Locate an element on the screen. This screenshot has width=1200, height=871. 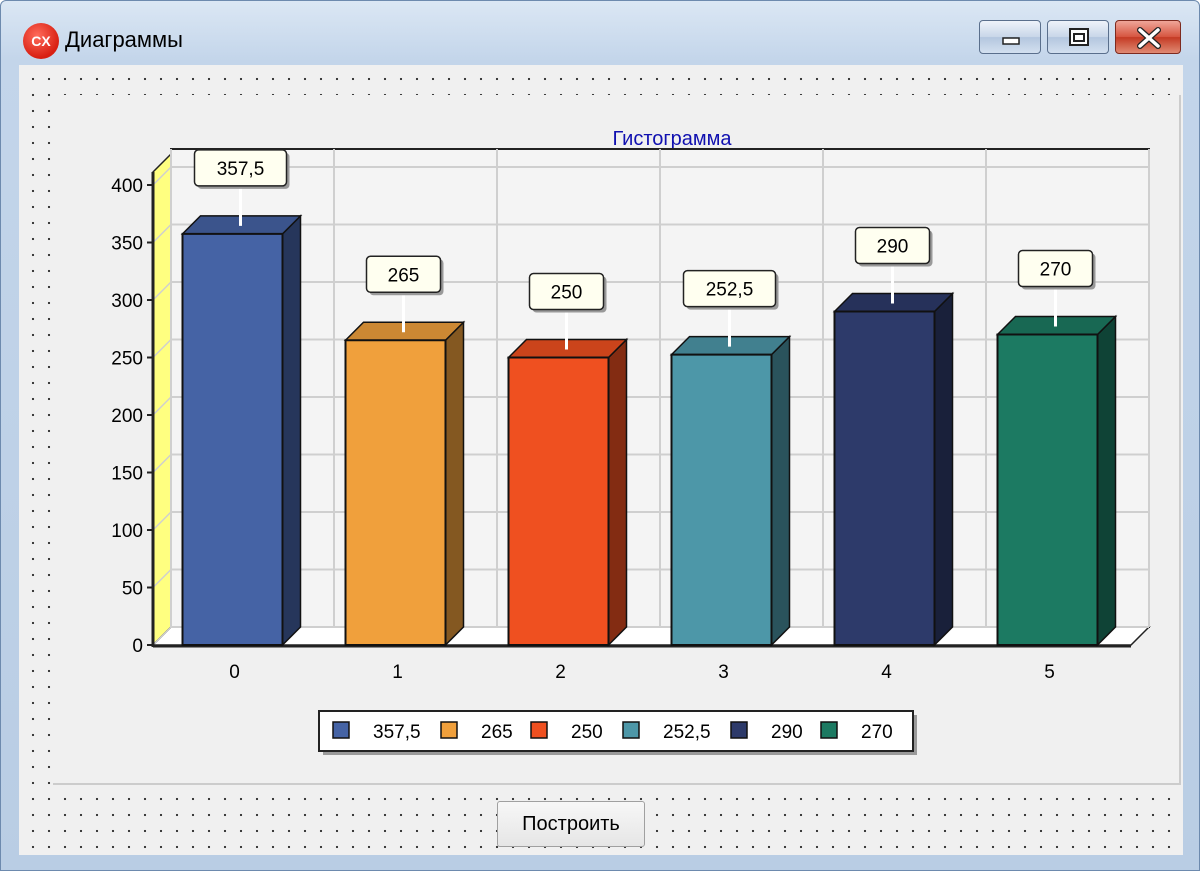
close-icon is located at coordinates (1149, 38).